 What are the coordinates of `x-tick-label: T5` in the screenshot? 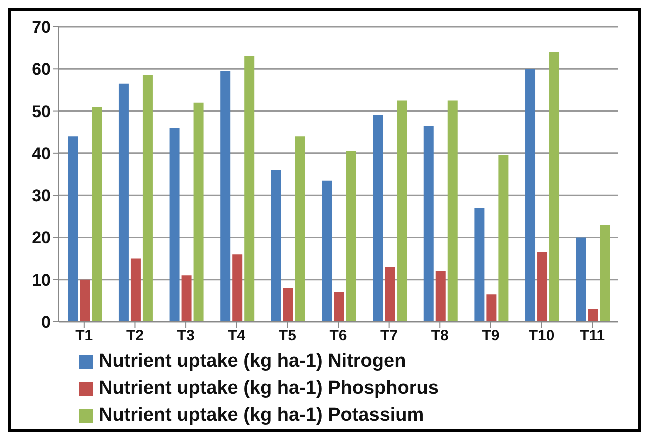 It's located at (287, 336).